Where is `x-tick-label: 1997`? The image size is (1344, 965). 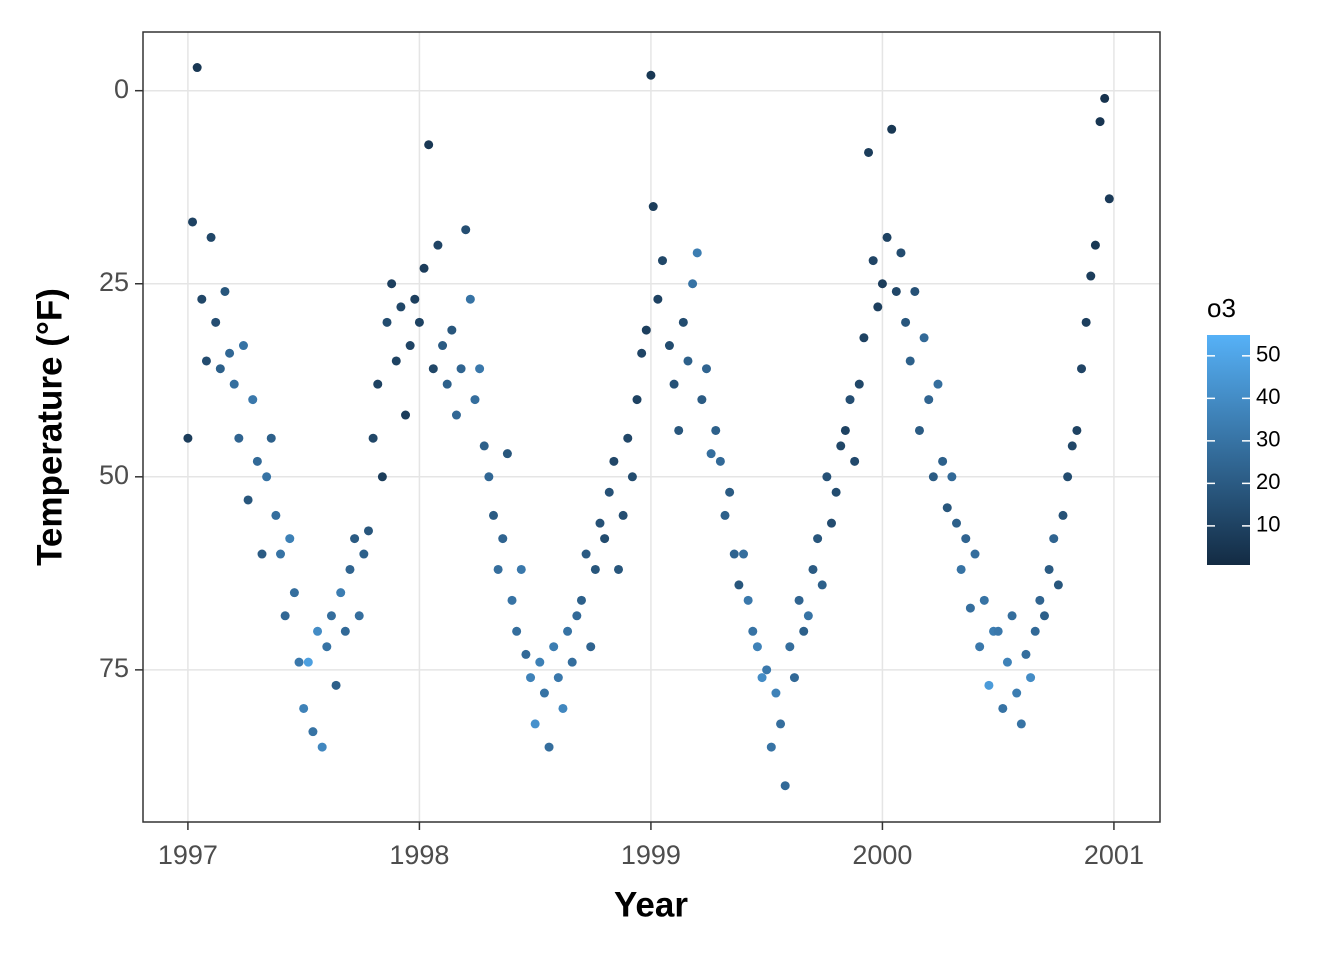
x-tick-label: 1997 is located at coordinates (188, 855).